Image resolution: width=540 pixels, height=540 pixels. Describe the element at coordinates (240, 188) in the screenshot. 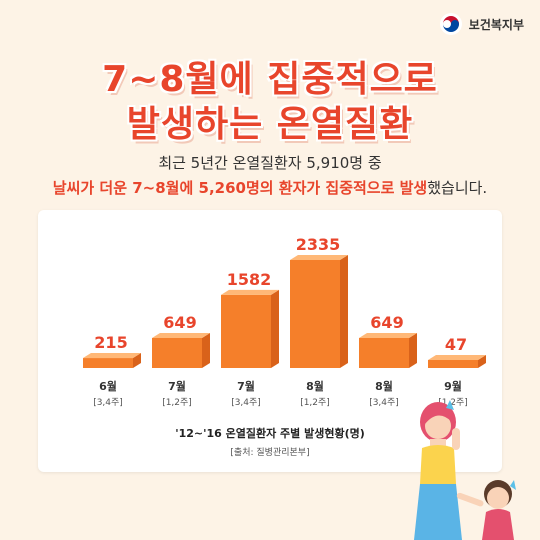

I see `subtitle-highlight: 날씨가 더운 7~8월에 5,260명의 환자가 집중적으로 발생` at that location.